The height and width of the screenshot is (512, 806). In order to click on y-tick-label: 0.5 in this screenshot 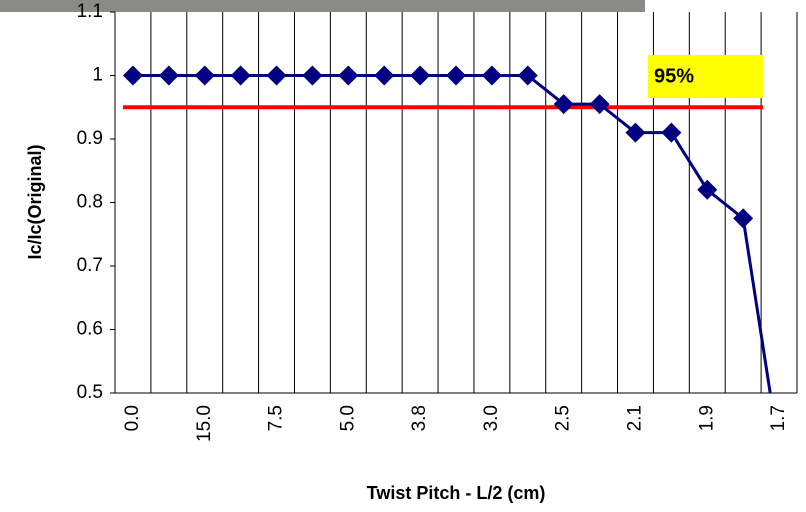, I will do `click(90, 392)`.